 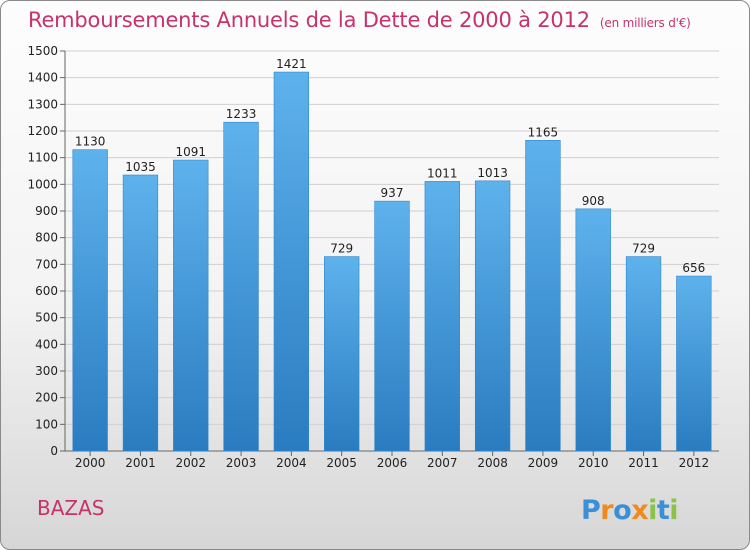 What do you see at coordinates (46, 371) in the screenshot?
I see `y-tick-label: 300` at bounding box center [46, 371].